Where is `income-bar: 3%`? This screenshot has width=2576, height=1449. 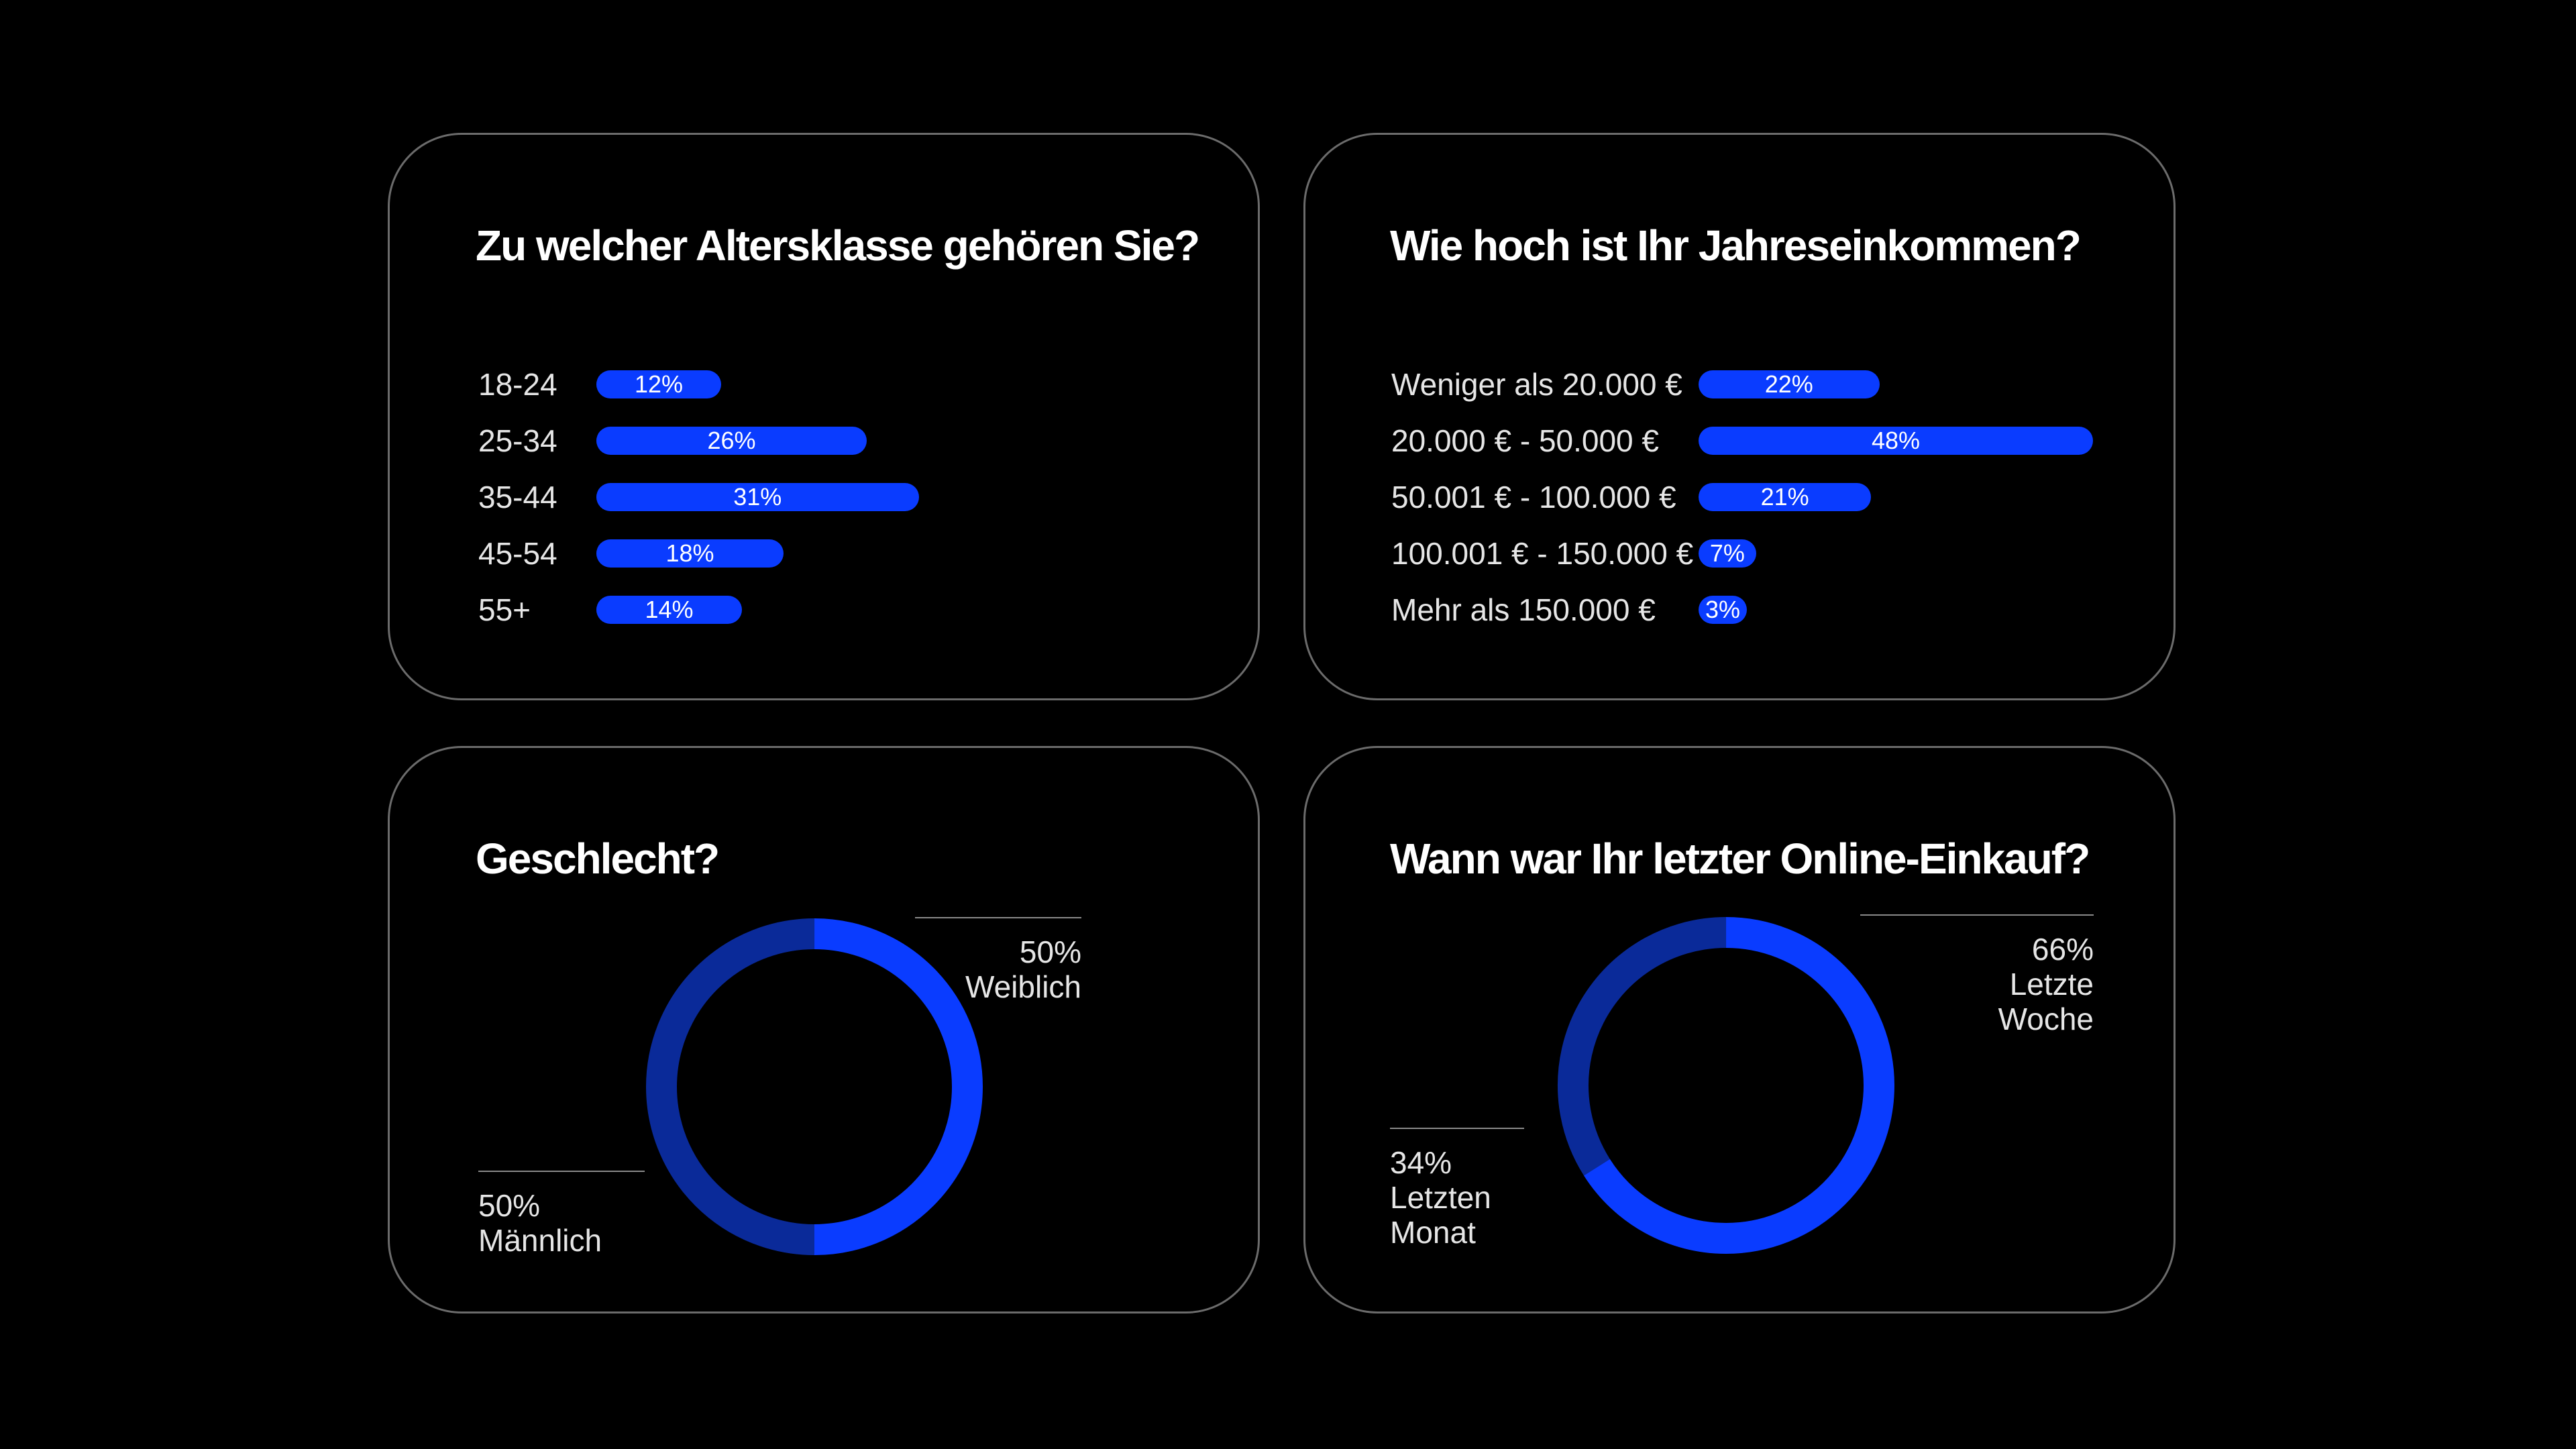 income-bar: 3% is located at coordinates (1723, 610).